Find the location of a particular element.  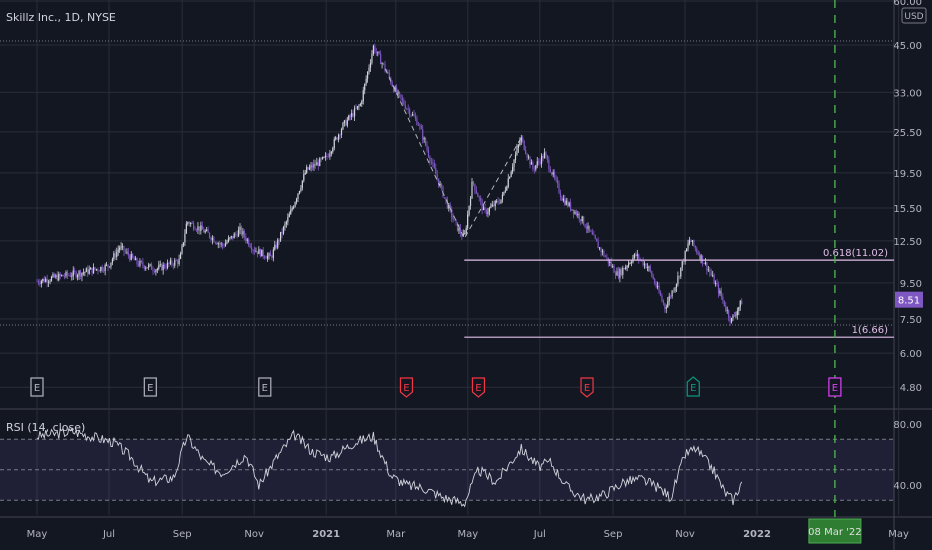

time-tick-label: Nov is located at coordinates (685, 534).